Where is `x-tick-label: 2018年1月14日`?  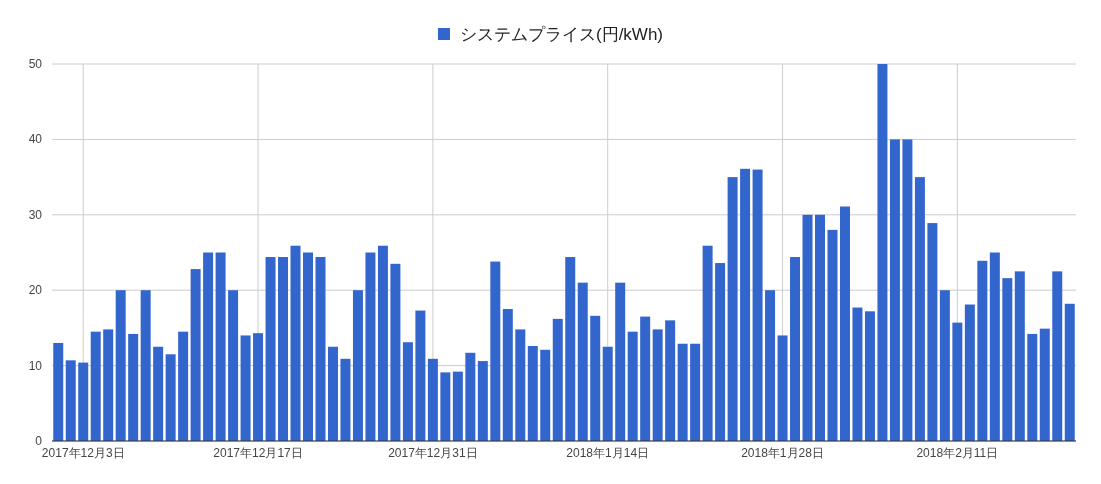
x-tick-label: 2018年1月14日 is located at coordinates (608, 453).